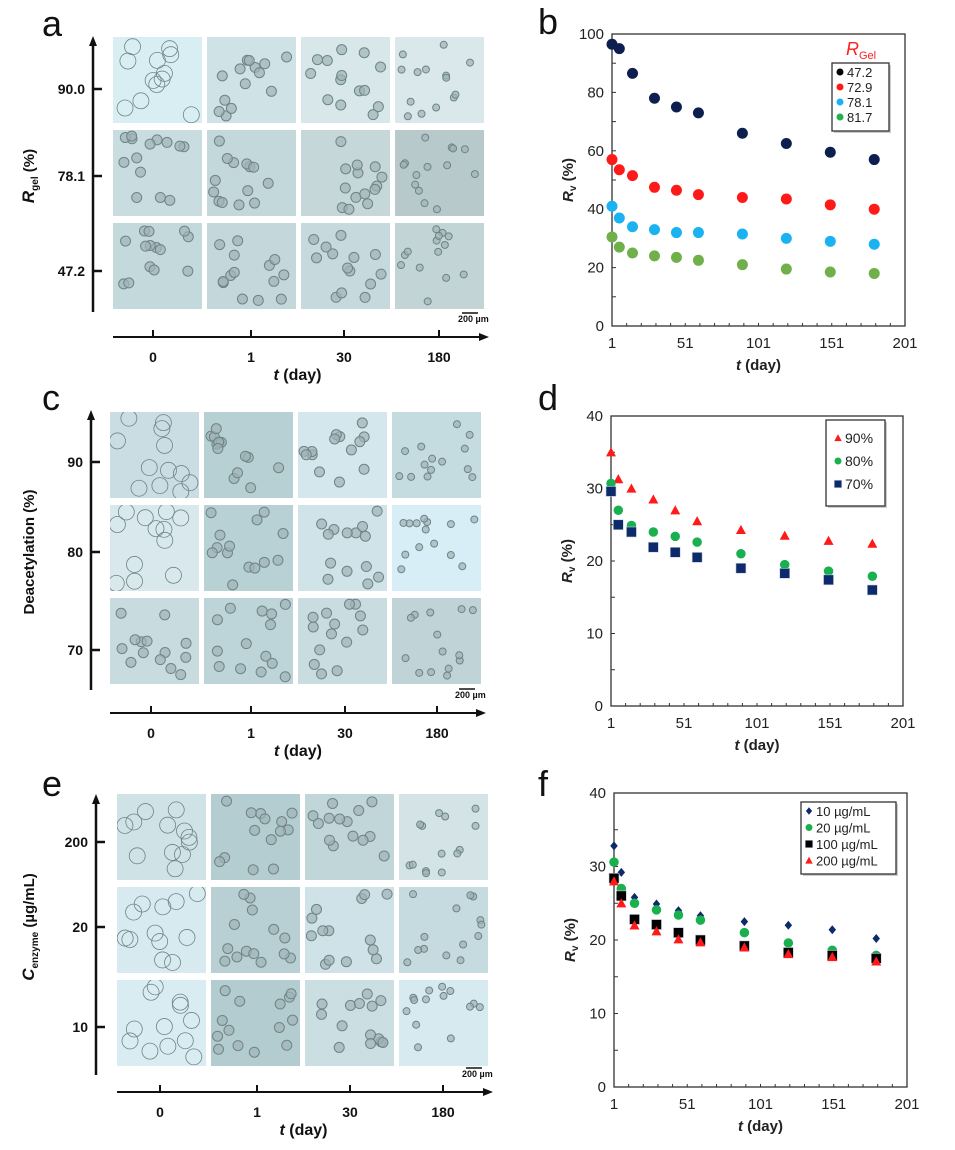  What do you see at coordinates (591, 34) in the screenshot?
I see `y-tick-label: 100` at bounding box center [591, 34].